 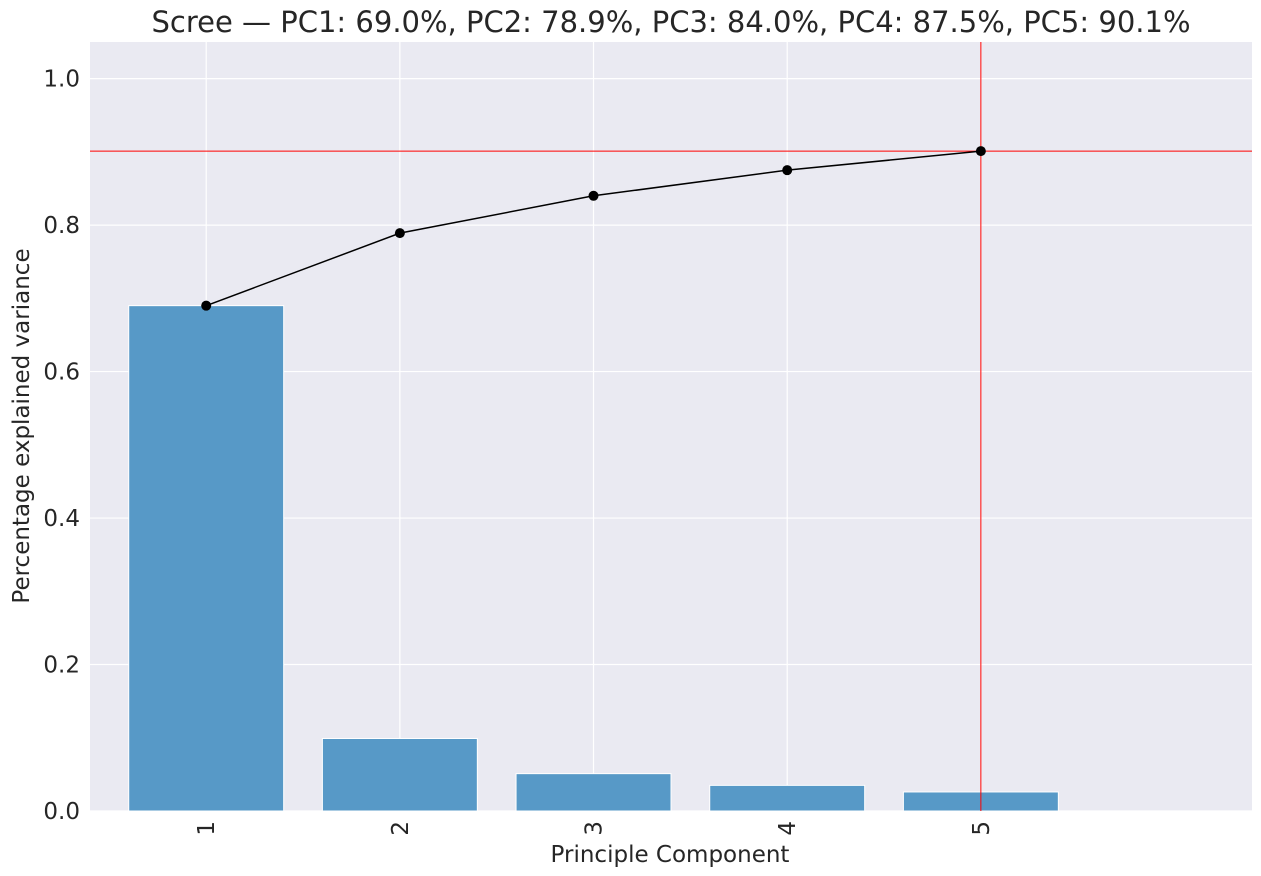 I want to click on bar-pc1, so click(x=206, y=558).